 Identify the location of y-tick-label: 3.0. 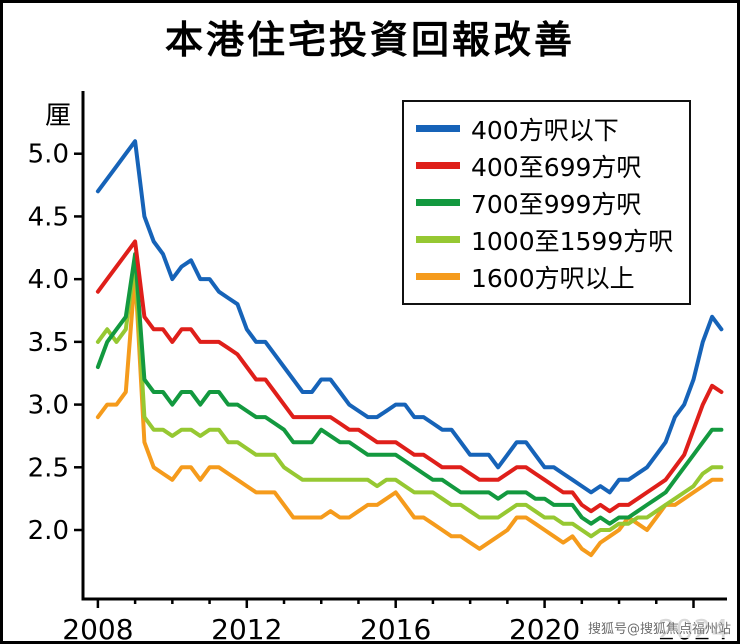
(48, 406).